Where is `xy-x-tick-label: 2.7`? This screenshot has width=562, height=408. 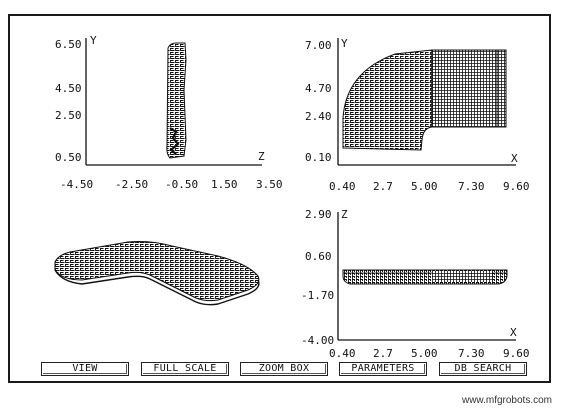
xy-x-tick-label: 2.7 is located at coordinates (383, 186).